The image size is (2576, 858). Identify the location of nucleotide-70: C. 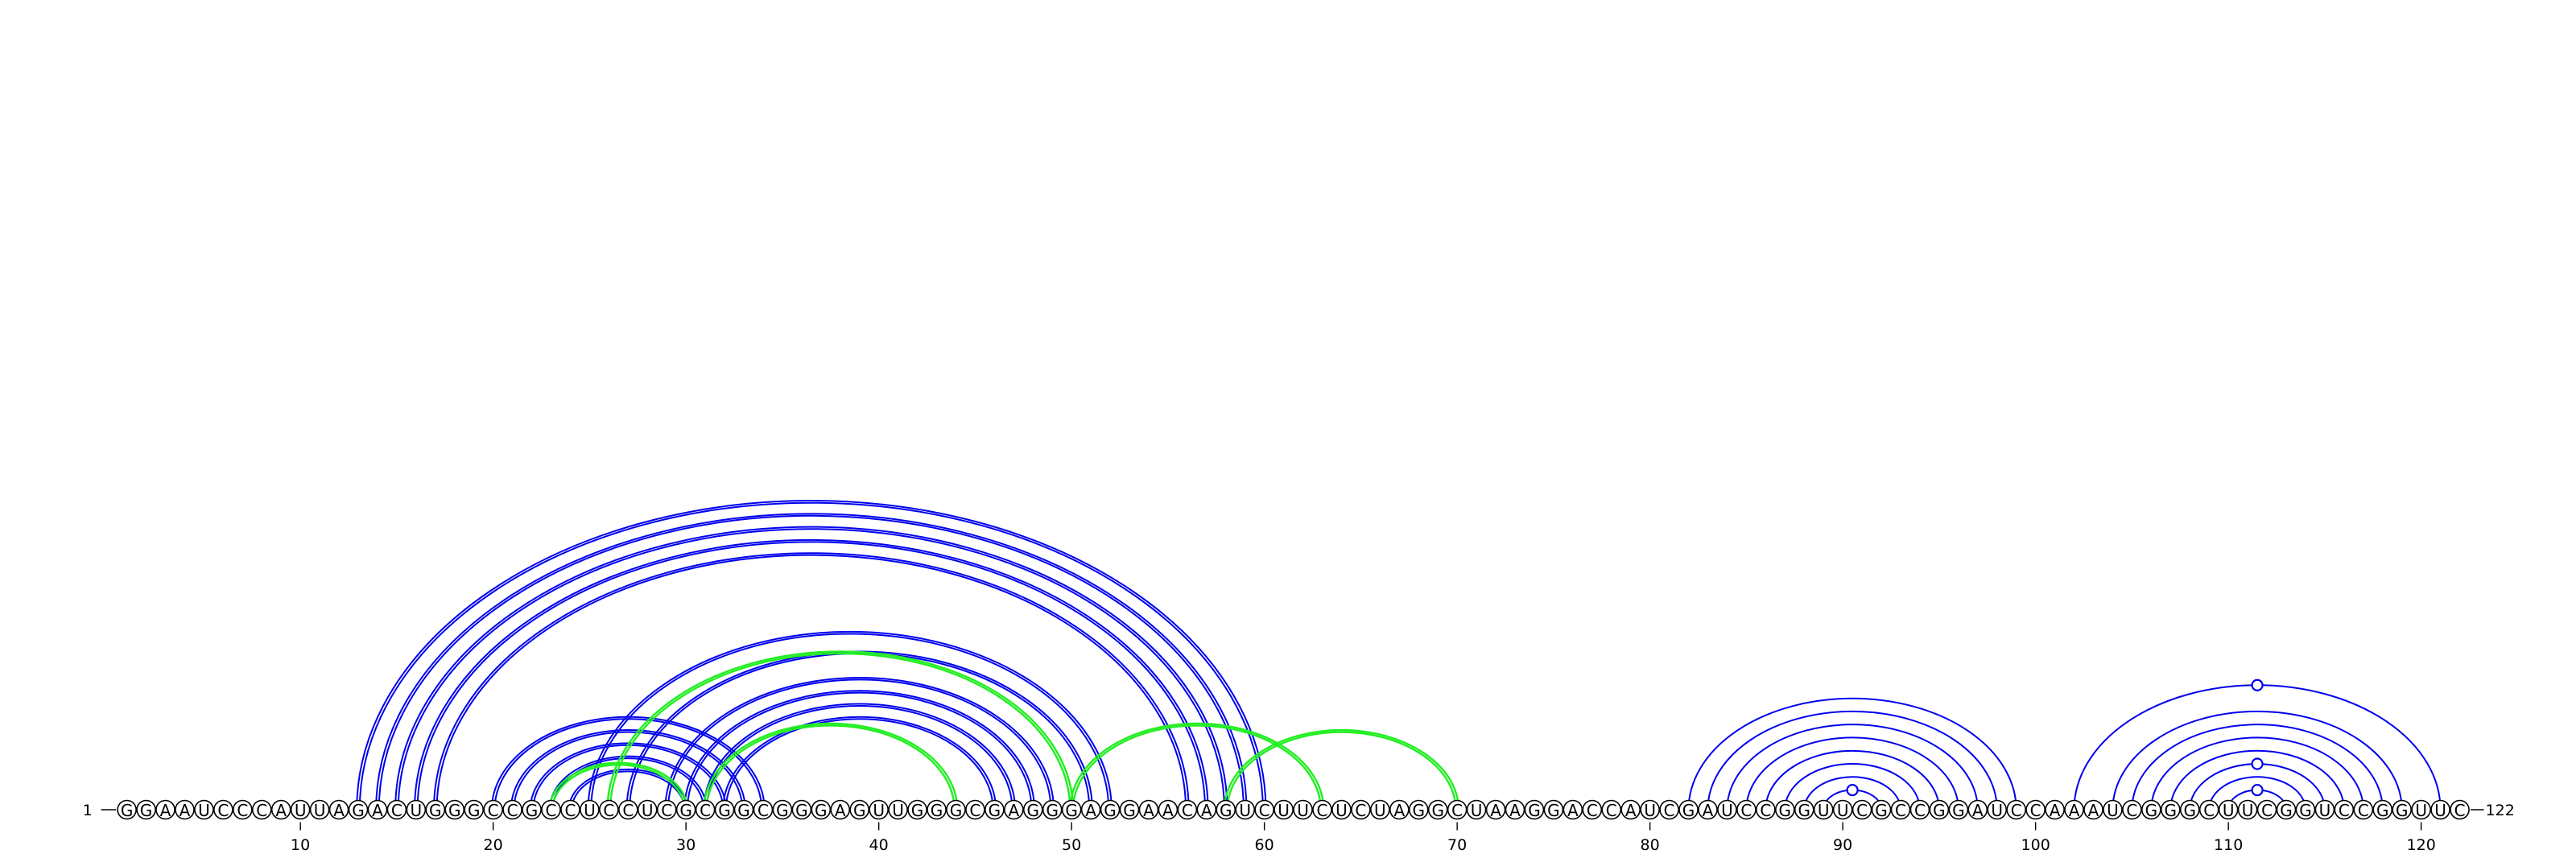
(1457, 809).